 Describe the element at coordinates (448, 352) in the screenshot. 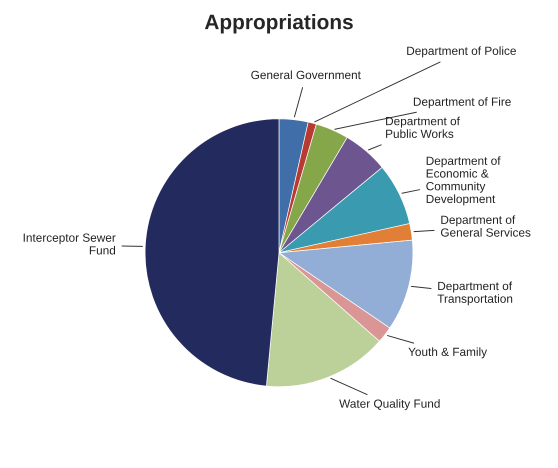

I see `slice-label: Youth & Family` at that location.